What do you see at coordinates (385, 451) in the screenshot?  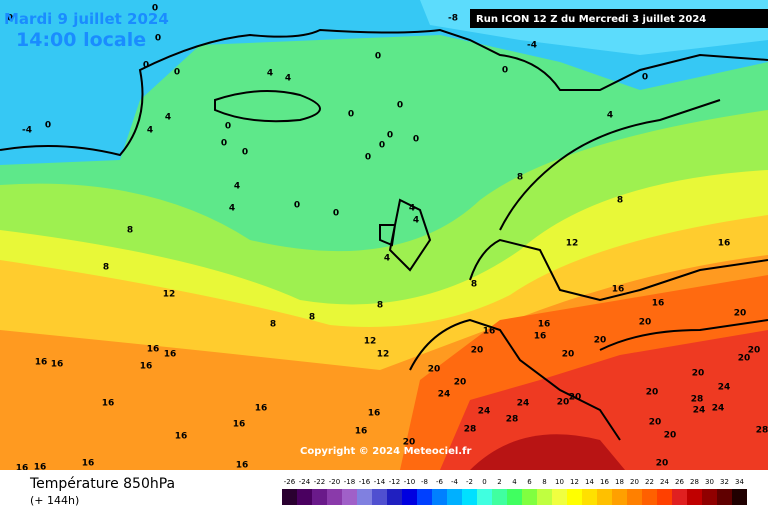 I see `copyright: Copyright © 2024 Meteociel.fr` at bounding box center [385, 451].